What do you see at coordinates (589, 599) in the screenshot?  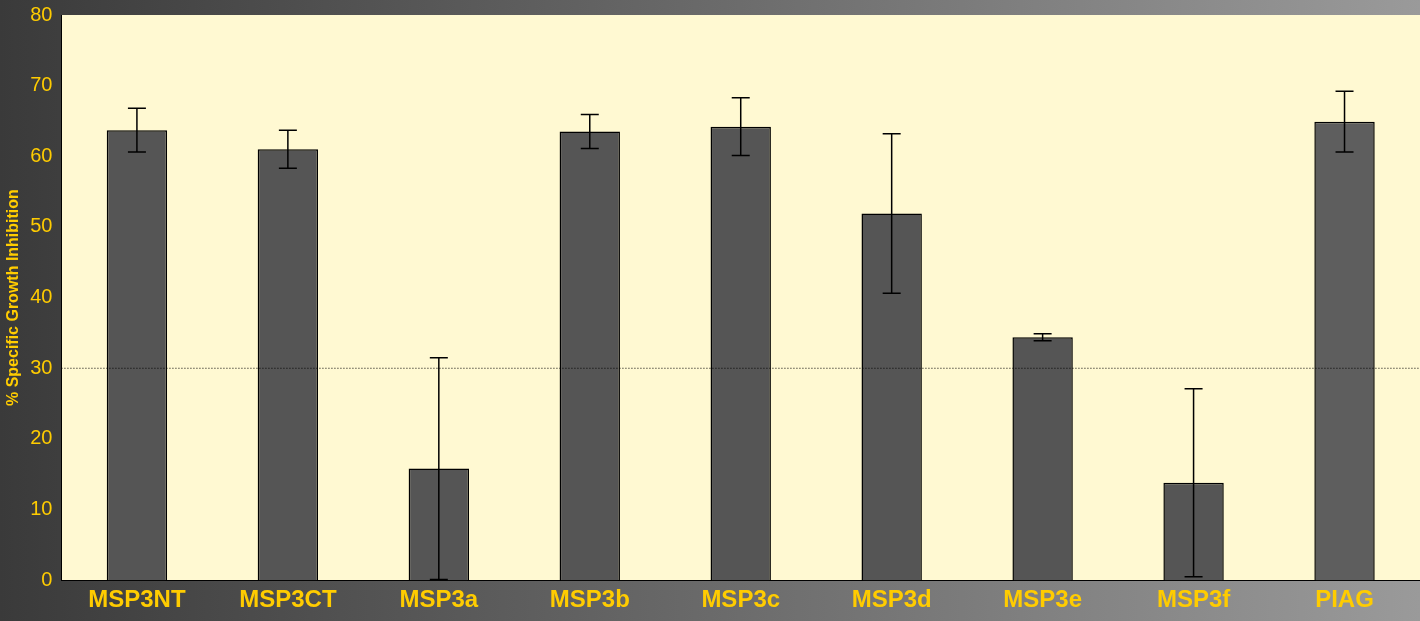 I see `x-tick-label: MSP3b` at bounding box center [589, 599].